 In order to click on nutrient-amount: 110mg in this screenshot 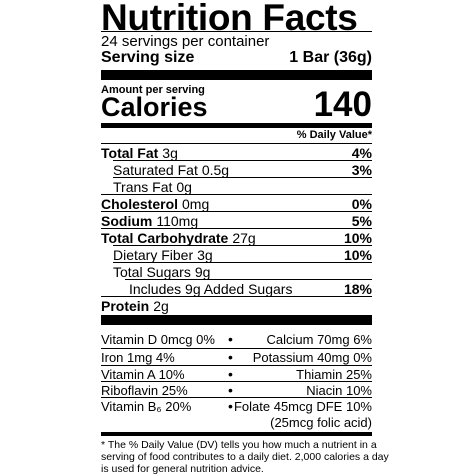, I will do `click(177, 220)`.